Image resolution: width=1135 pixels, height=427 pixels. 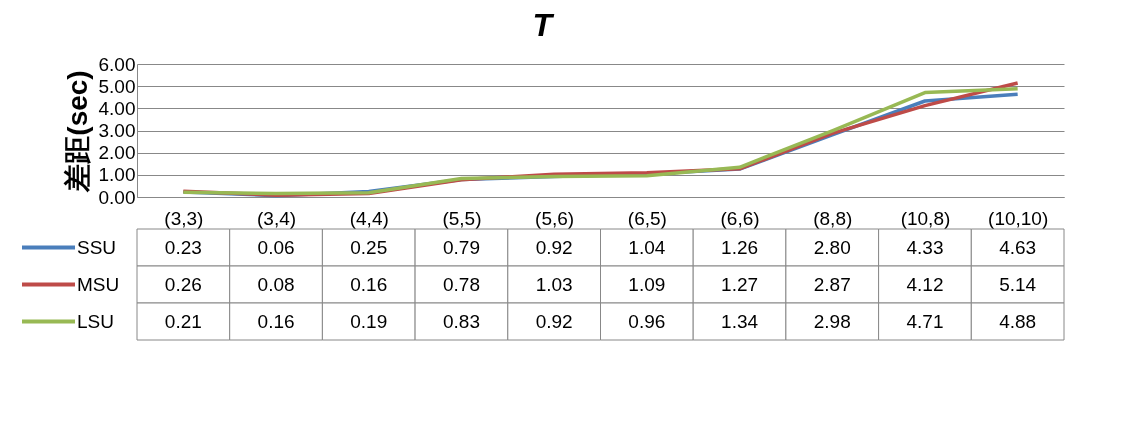 I want to click on y-tick-label: 0.00, so click(x=117, y=197).